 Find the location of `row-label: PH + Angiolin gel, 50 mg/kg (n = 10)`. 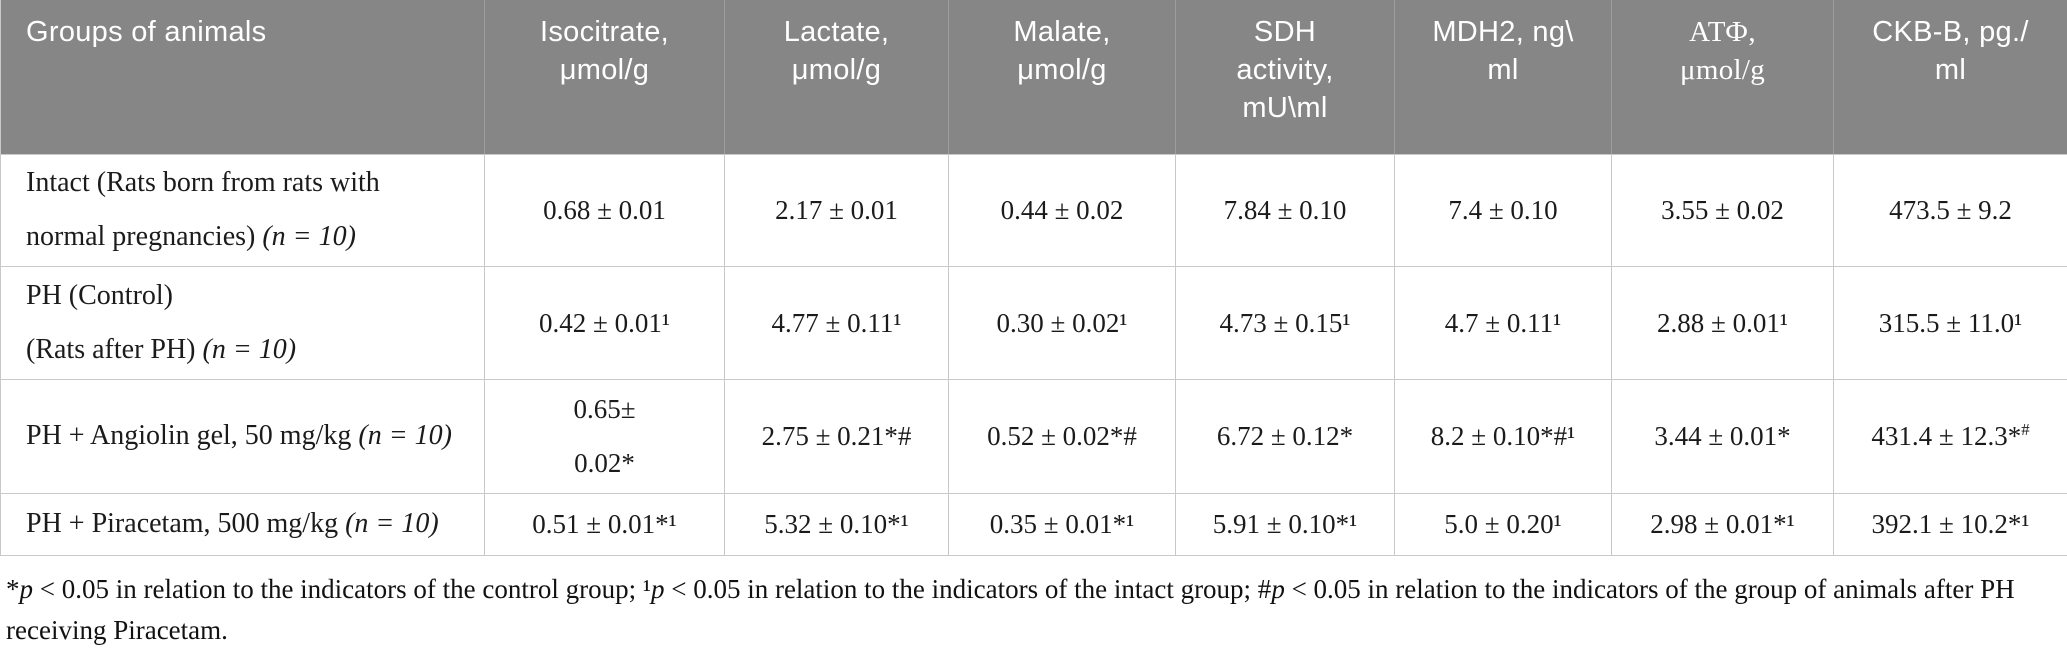

row-label: PH + Angiolin gel, 50 mg/kg (n = 10) is located at coordinates (243, 436).